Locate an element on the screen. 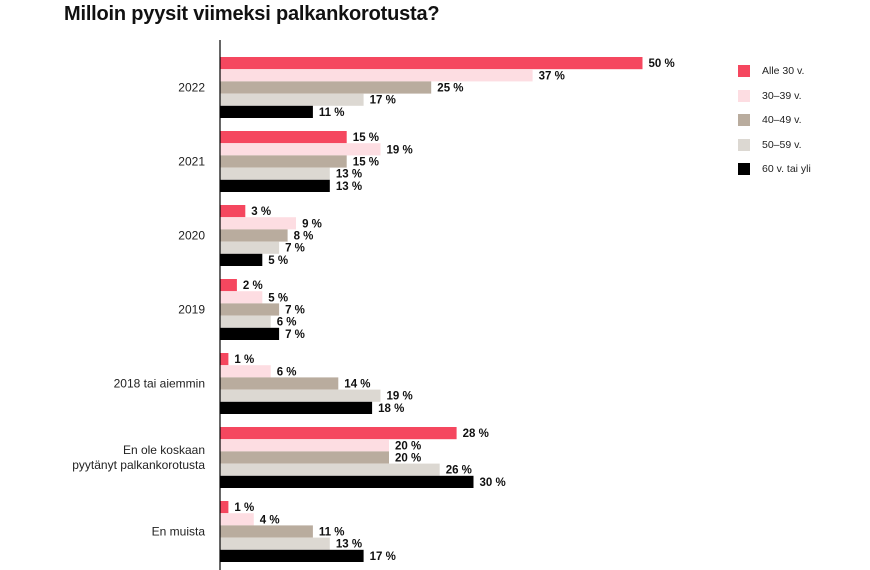 This screenshot has height=570, width=870. legend-item: 30–39 v. is located at coordinates (774, 96).